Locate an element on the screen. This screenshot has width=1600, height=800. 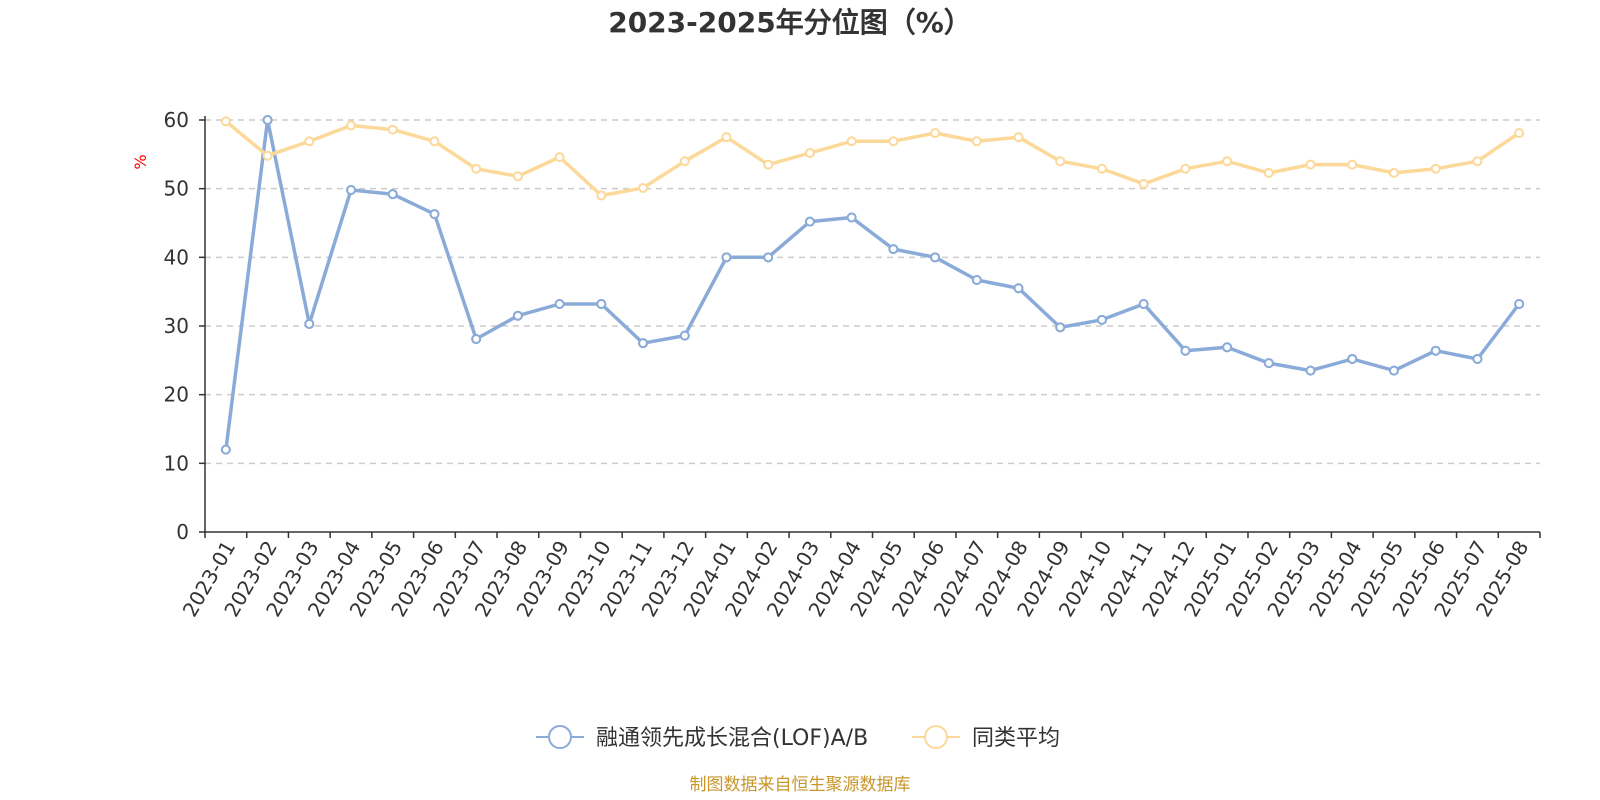
y-axis-unit-label: % is located at coordinates (140, 161).